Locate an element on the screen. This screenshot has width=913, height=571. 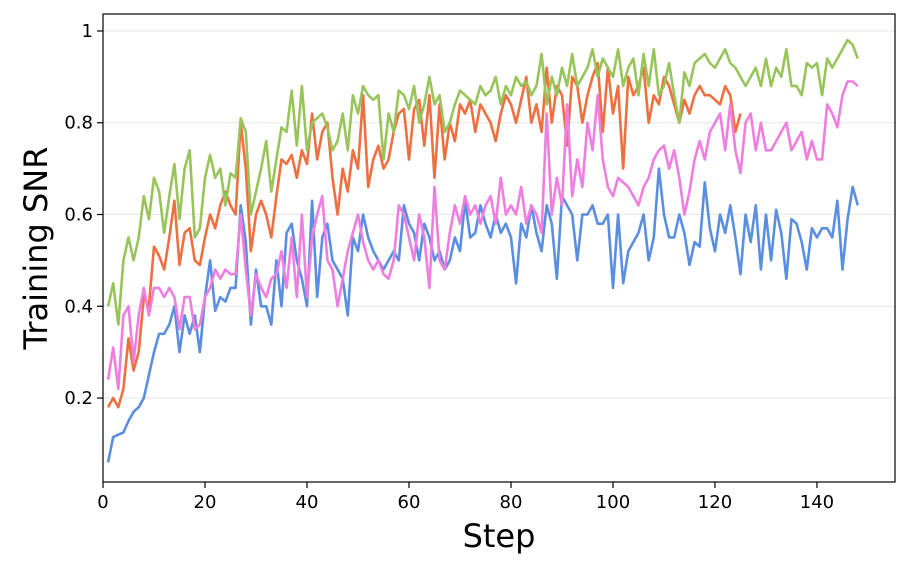
x-tick-label: 0 is located at coordinates (102, 502).